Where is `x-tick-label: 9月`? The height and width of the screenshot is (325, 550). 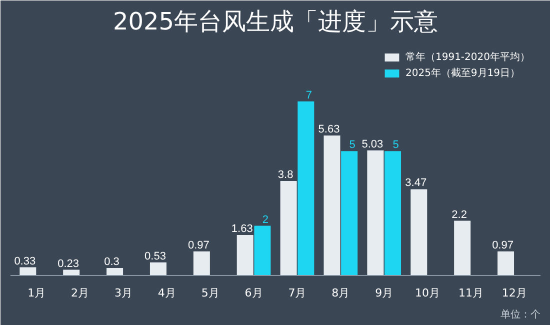 x-tick-label: 9月 is located at coordinates (384, 293).